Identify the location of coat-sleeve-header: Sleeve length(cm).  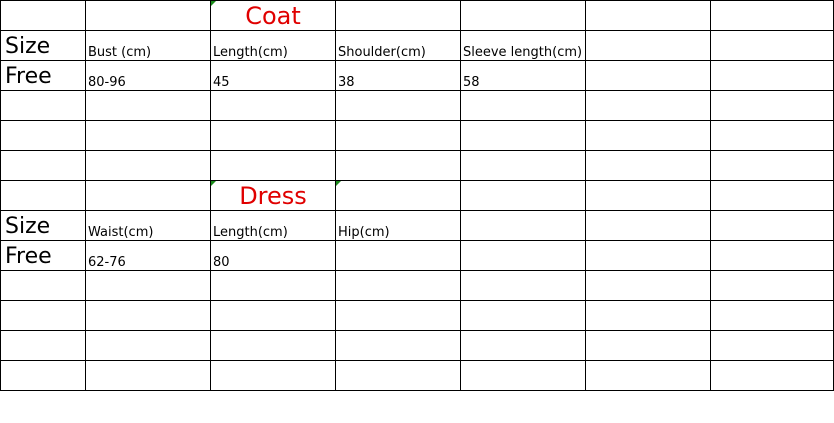
(523, 45).